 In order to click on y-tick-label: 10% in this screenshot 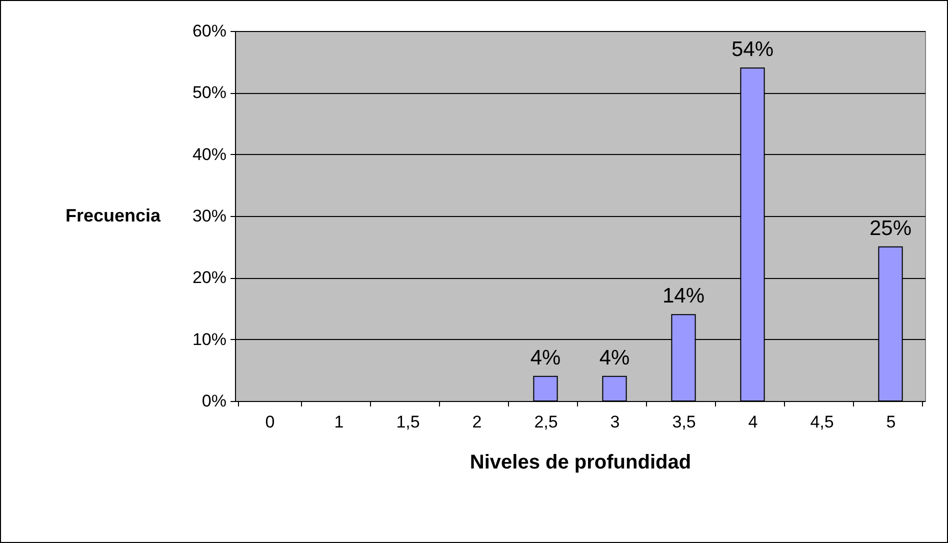, I will do `click(209, 339)`.